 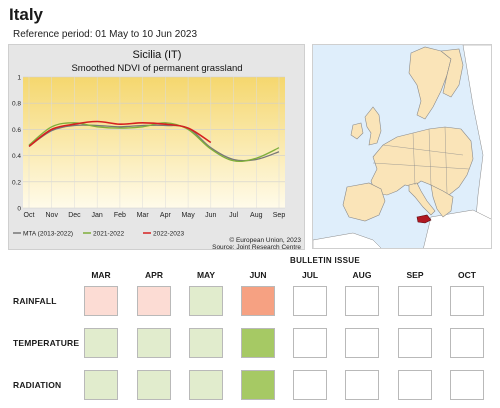 I want to click on indicator-cell-rainfall-sep, so click(x=415, y=301).